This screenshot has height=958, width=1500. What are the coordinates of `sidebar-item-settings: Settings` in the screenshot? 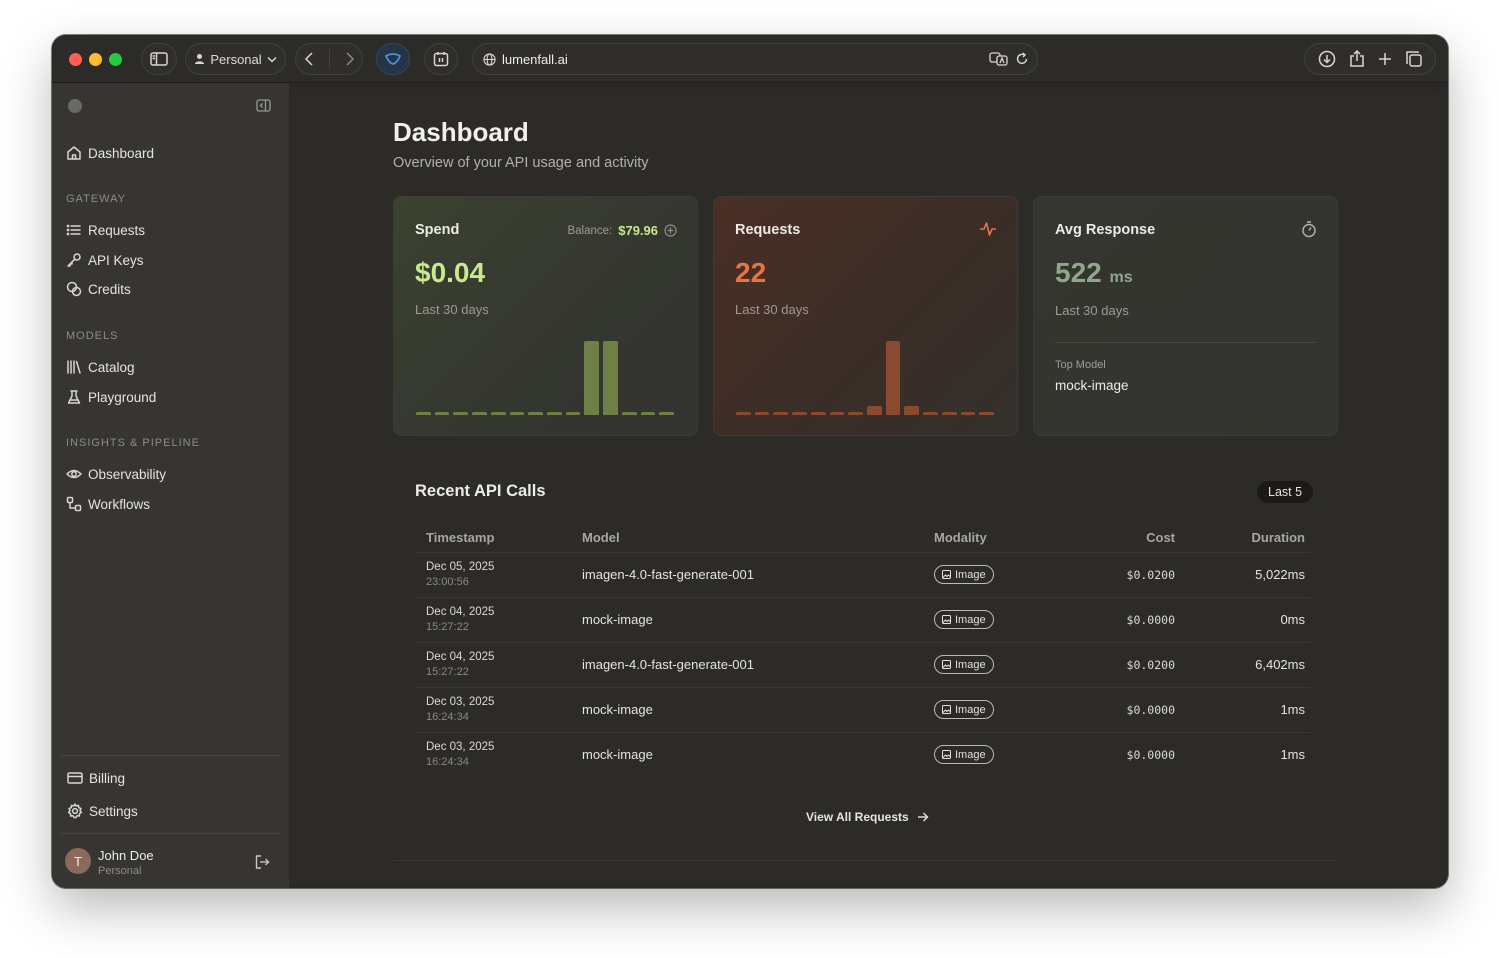 It's located at (102, 811).